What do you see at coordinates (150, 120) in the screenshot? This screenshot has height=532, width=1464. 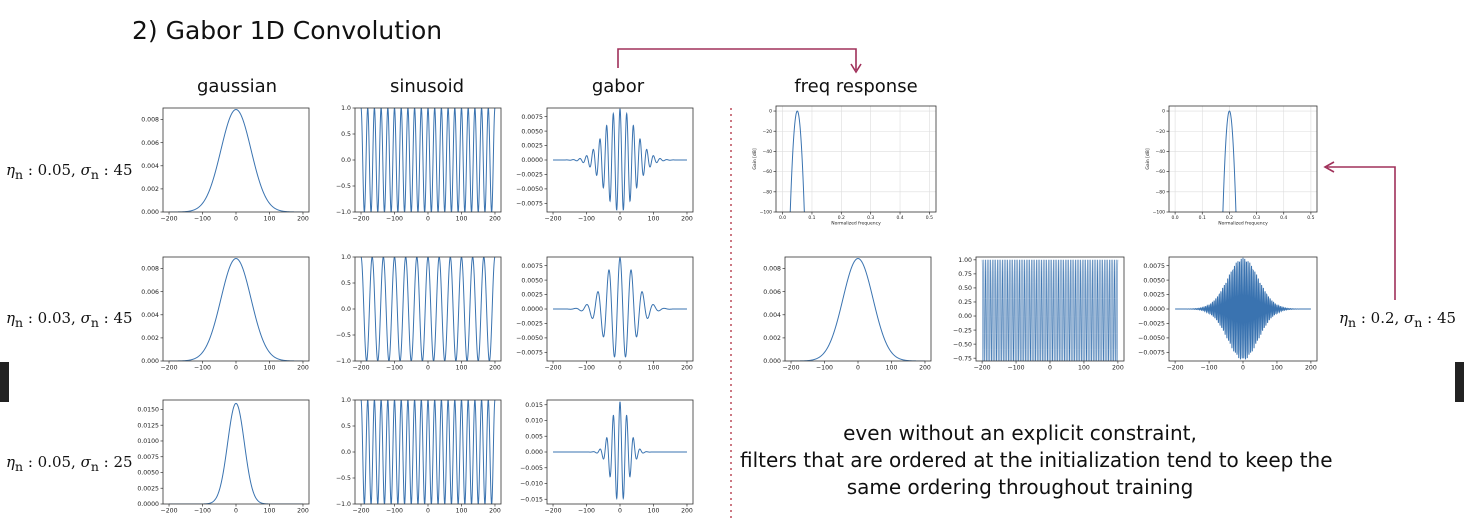 I see `y-tick-label: 0.008` at bounding box center [150, 120].